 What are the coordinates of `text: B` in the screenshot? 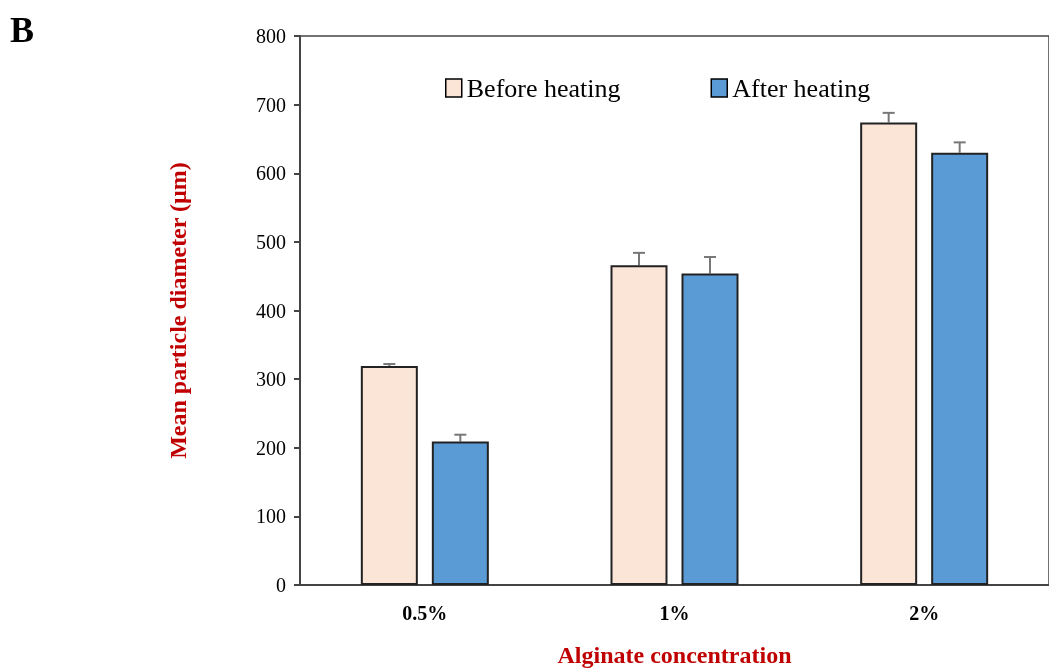 It's located at (22, 30).